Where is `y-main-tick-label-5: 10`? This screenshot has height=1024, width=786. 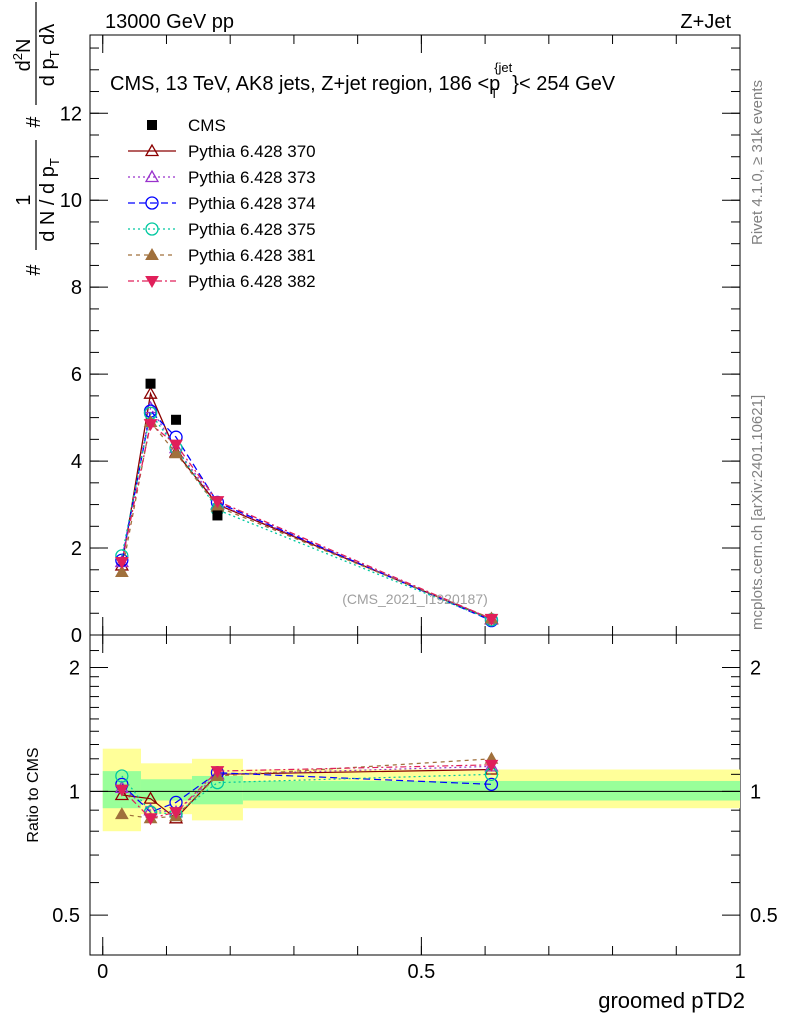
y-main-tick-label-5: 10 is located at coordinates (71, 201).